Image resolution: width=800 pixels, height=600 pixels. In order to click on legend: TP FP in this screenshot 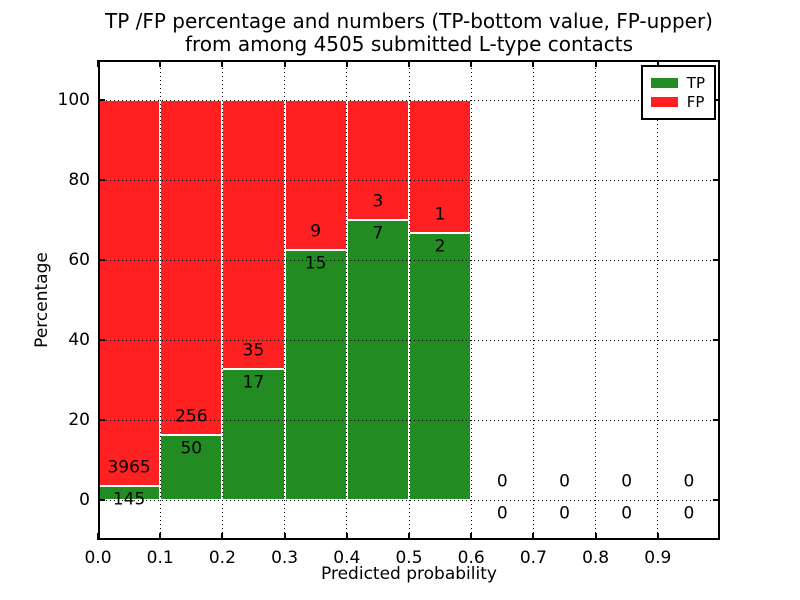, I will do `click(678, 92)`.